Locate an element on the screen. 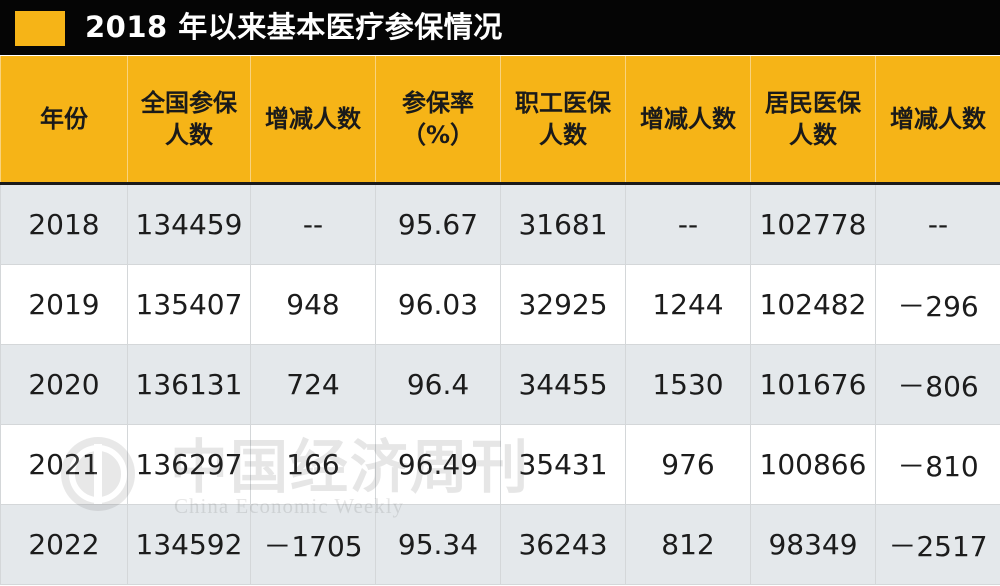 Image resolution: width=1000 pixels, height=586 pixels. header-employee-insured: 职工医保 人数 is located at coordinates (563, 120).